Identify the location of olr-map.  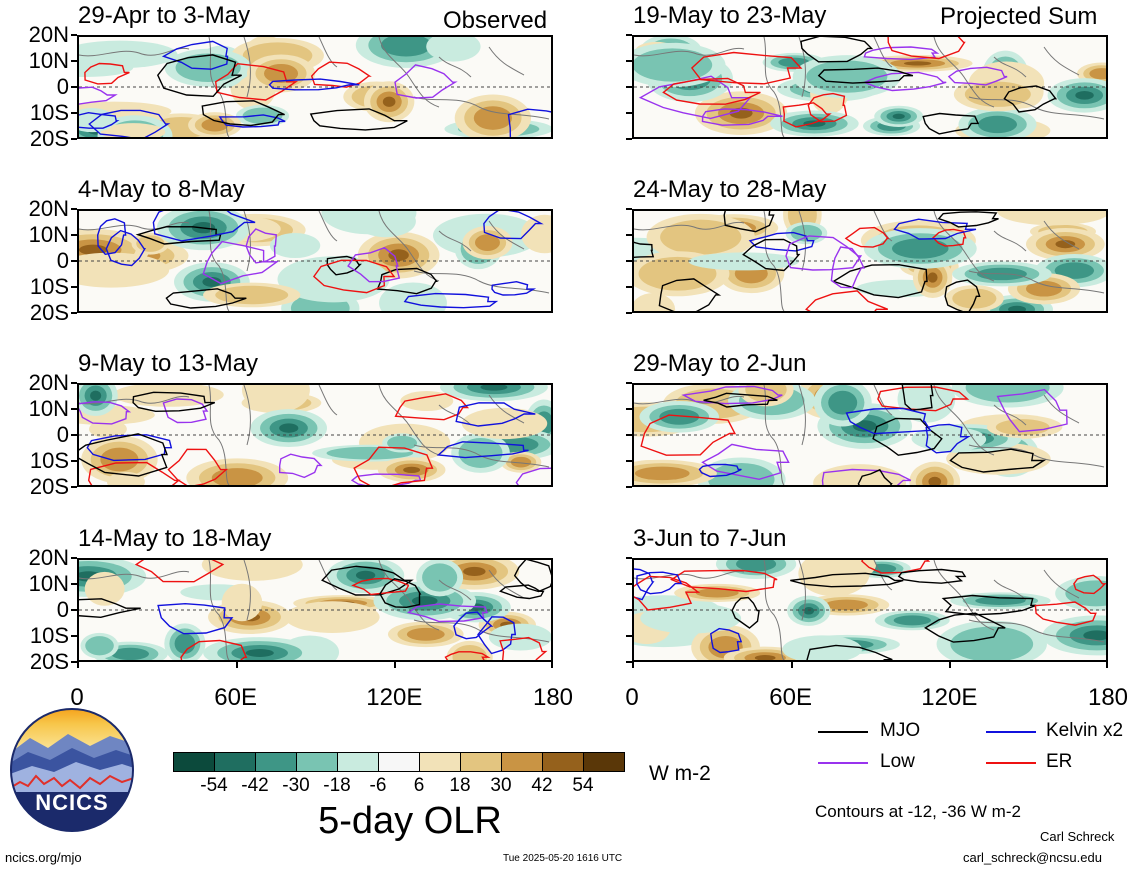
(315, 87).